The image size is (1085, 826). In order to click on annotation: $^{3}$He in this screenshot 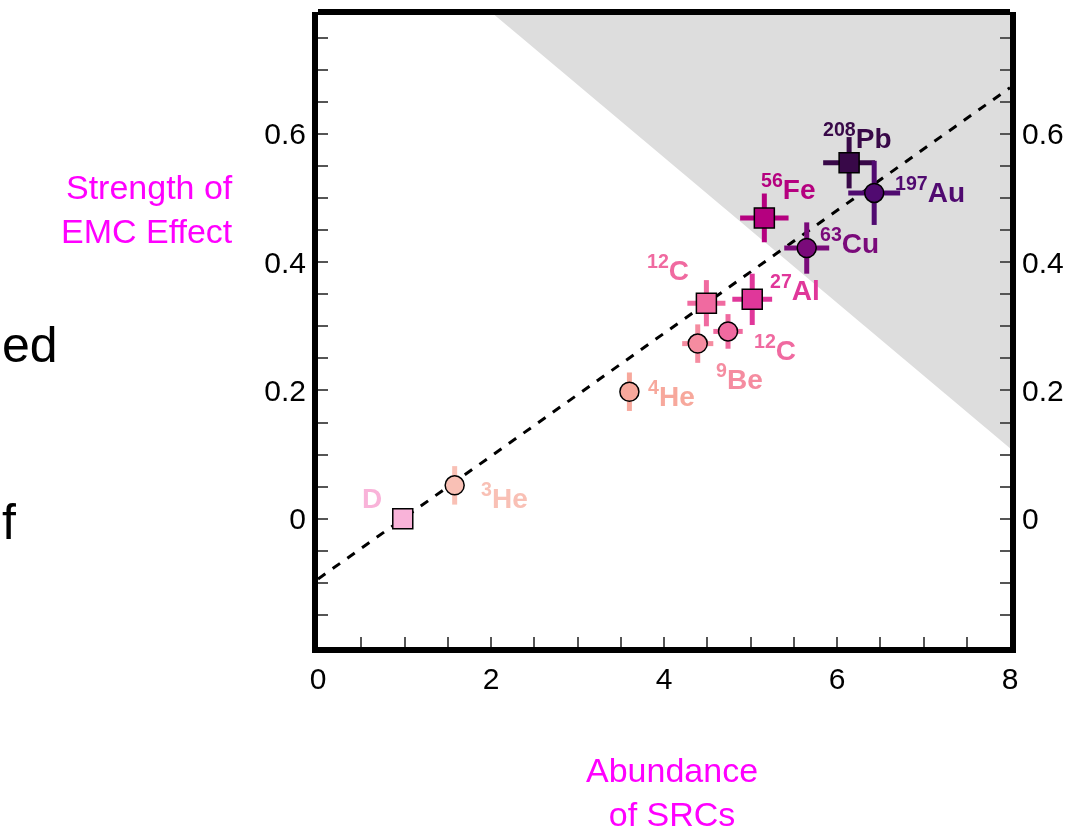, I will do `click(504, 496)`.